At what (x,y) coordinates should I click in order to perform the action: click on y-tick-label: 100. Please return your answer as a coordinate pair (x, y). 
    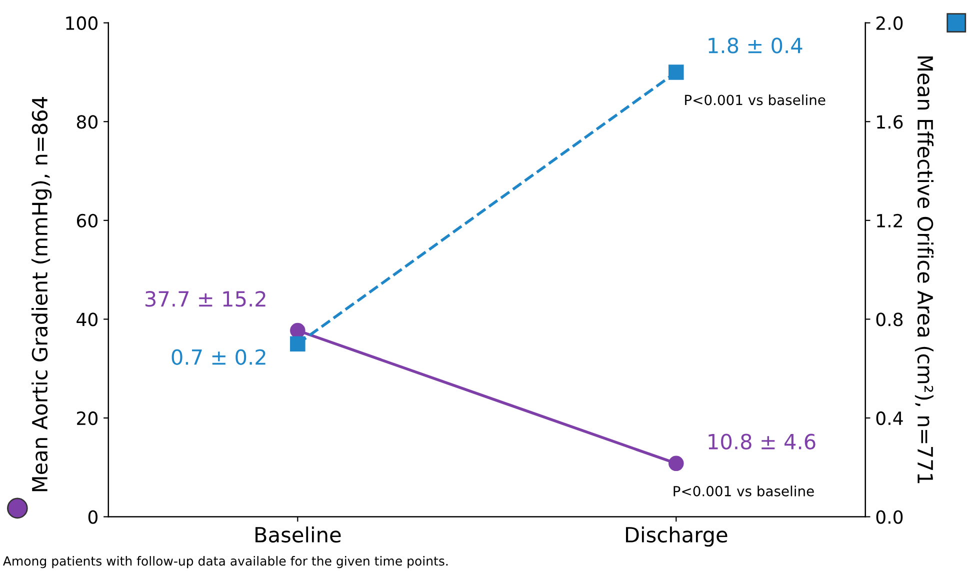
    Looking at the image, I should click on (82, 23).